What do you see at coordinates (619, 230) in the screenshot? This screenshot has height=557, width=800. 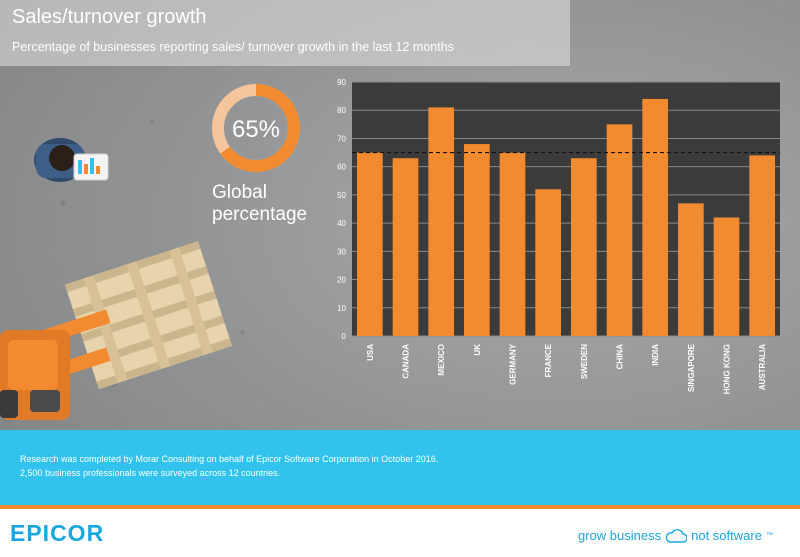 I see `bar-china` at bounding box center [619, 230].